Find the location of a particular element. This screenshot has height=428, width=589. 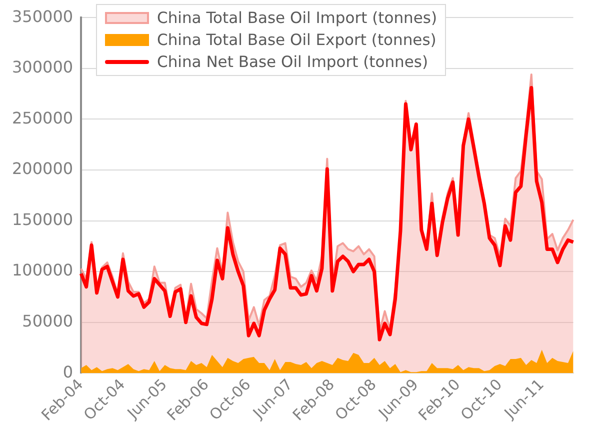

y-tick-label: 350000 is located at coordinates (43, 16).